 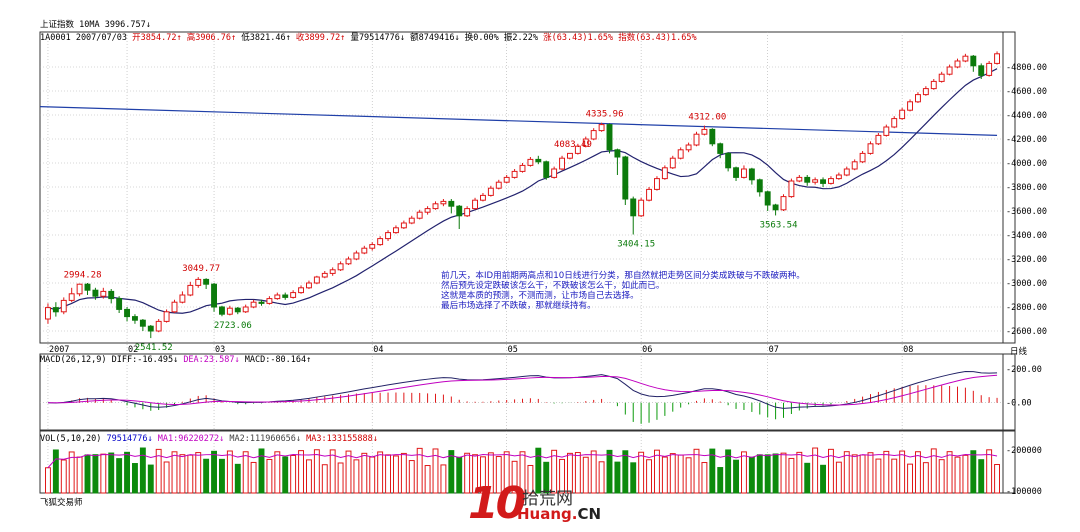 What do you see at coordinates (1026, 284) in the screenshot?
I see `y-tick-label: -3000.00` at bounding box center [1026, 284].